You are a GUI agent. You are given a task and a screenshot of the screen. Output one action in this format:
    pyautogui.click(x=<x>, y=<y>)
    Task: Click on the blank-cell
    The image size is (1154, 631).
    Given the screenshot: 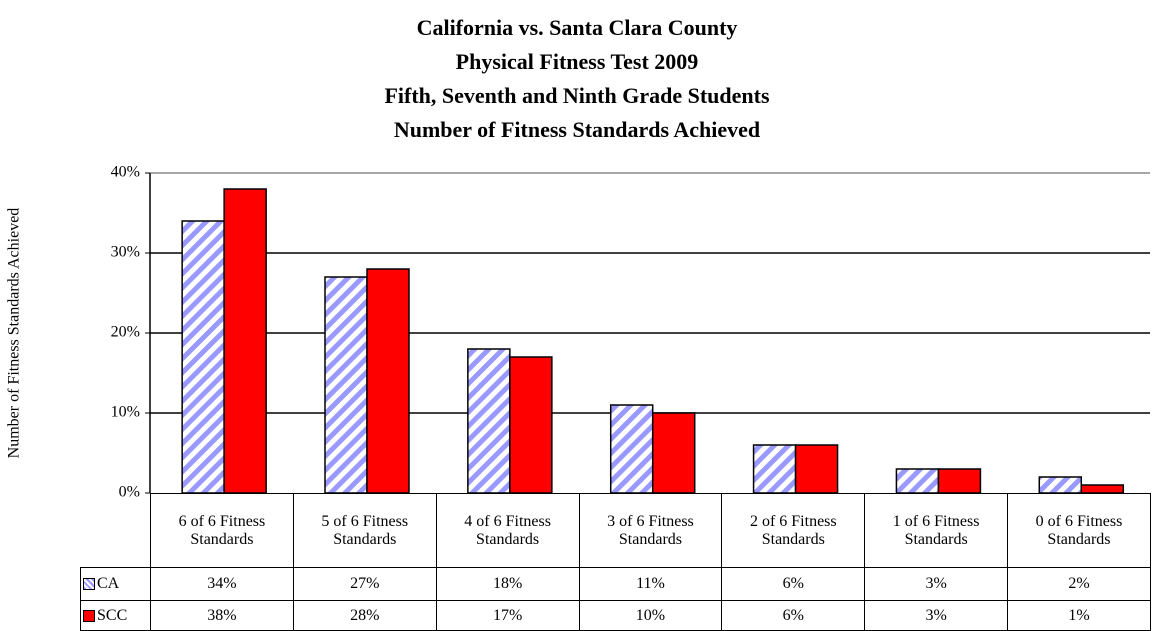 What is the action you would take?
    pyautogui.click(x=115, y=530)
    